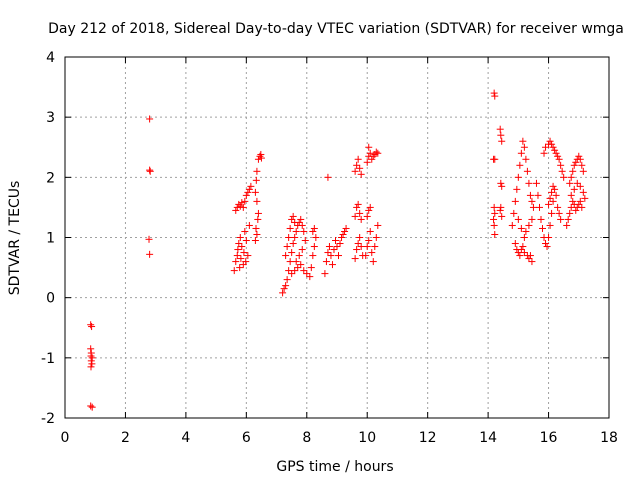  I want to click on x-tick-label: 4, so click(185, 438).